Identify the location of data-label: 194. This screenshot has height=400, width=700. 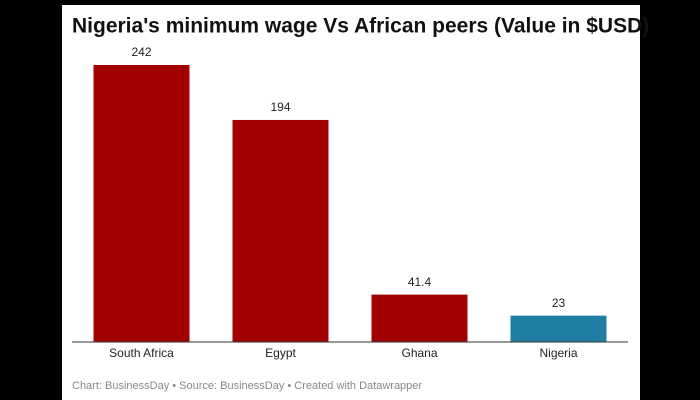
(280, 107).